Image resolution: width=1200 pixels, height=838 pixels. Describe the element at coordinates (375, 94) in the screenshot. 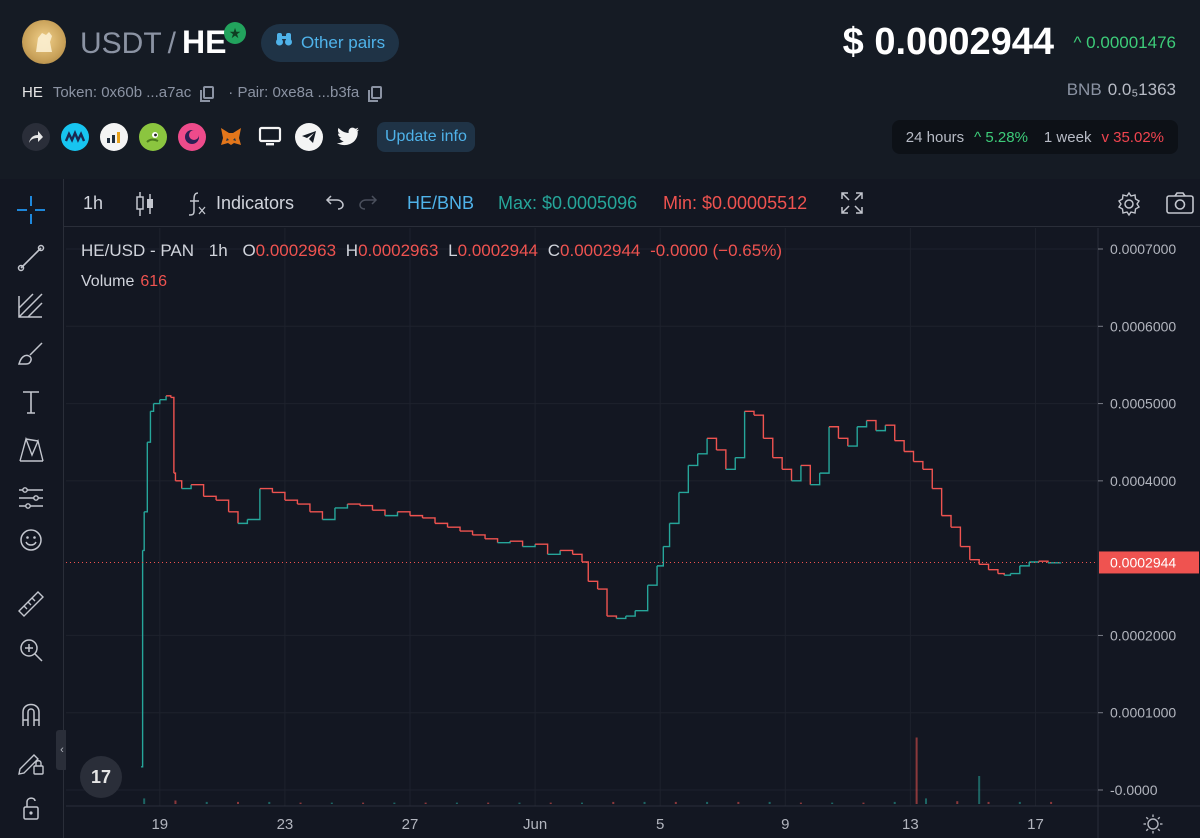

I see `copy-pair-icon` at that location.